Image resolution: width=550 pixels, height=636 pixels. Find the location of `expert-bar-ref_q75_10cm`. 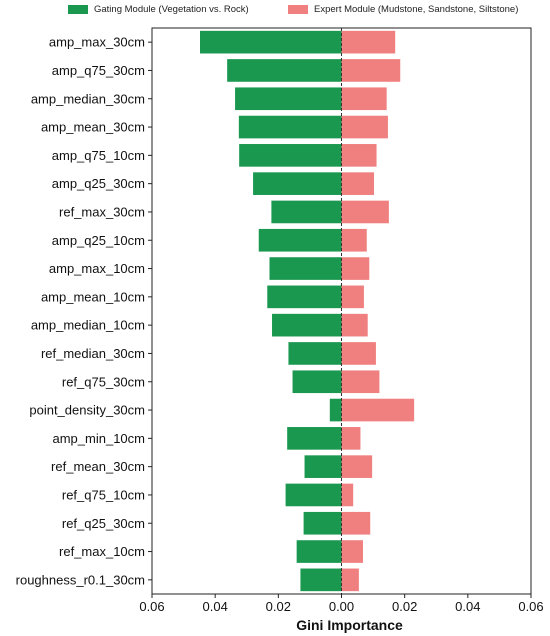

expert-bar-ref_q75_10cm is located at coordinates (347, 495).